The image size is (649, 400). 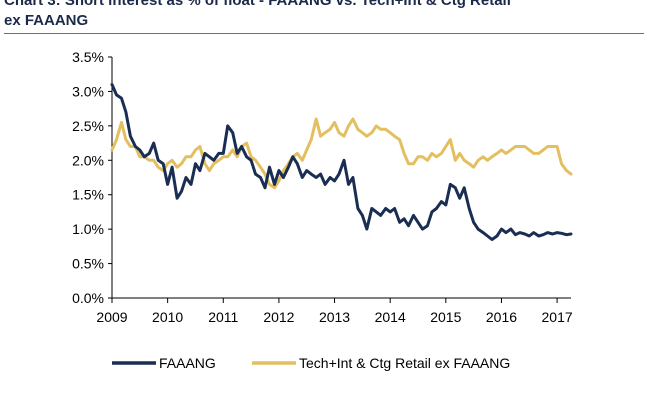 What do you see at coordinates (46, 20) in the screenshot?
I see `chart-title-line-2: ex FAAANG` at bounding box center [46, 20].